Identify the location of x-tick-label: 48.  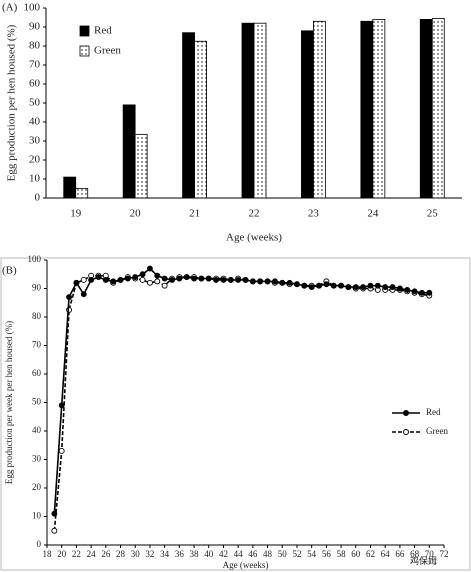
(268, 554).